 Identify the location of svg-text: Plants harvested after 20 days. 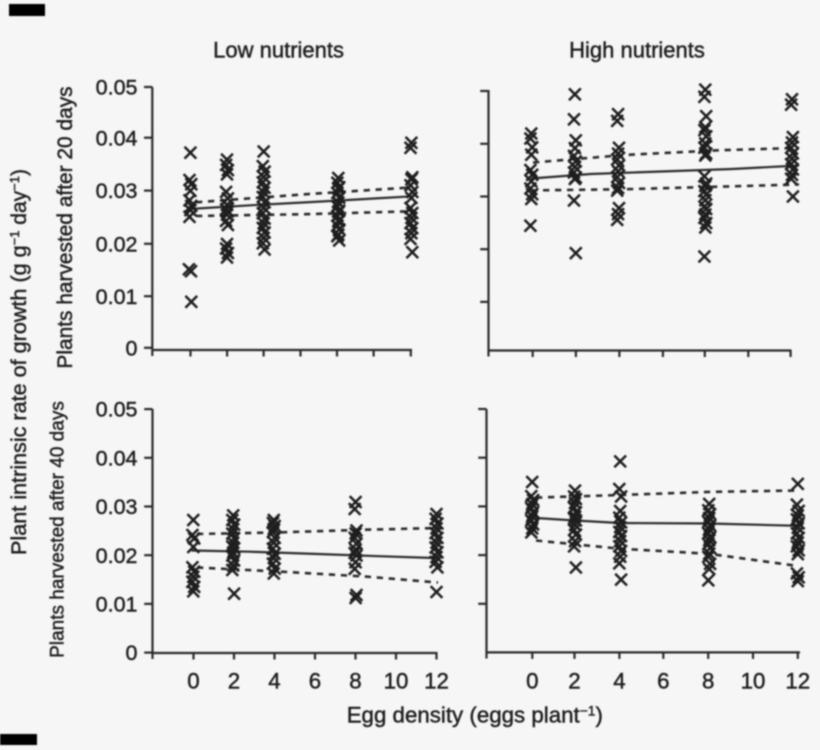
(65, 227).